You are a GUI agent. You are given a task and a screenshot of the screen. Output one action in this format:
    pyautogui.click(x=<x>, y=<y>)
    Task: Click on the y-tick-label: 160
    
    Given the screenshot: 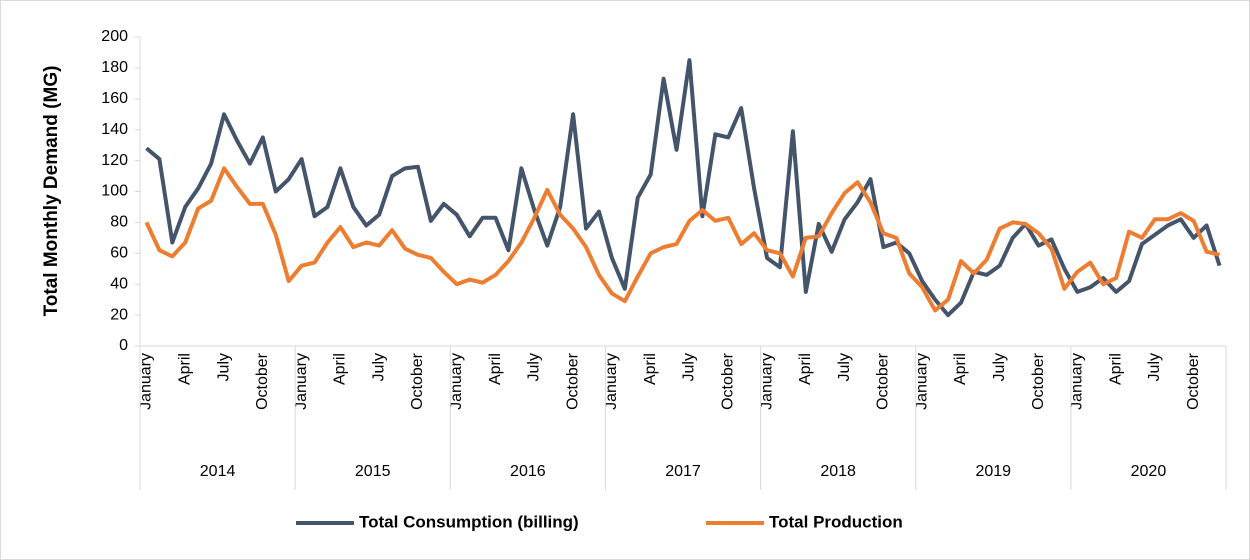 What is the action you would take?
    pyautogui.click(x=114, y=98)
    